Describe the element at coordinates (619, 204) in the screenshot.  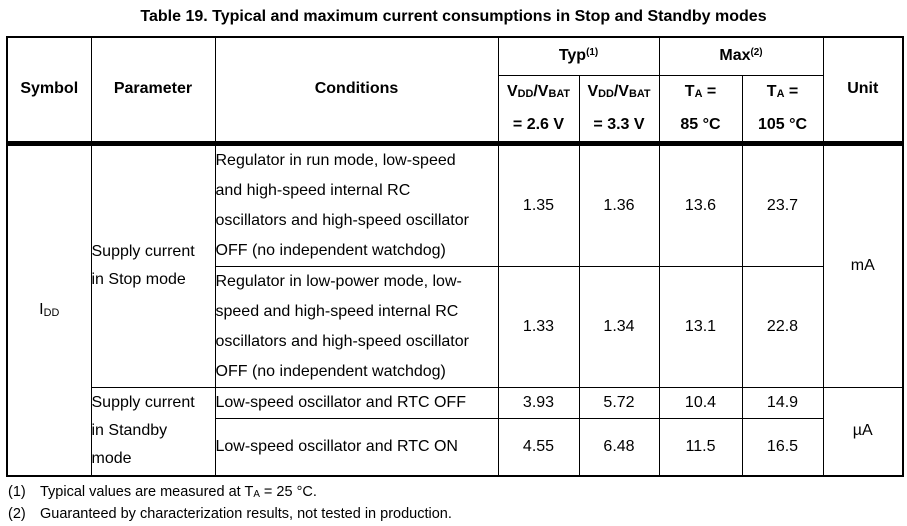
I see `cell-typ-3v3: 1.36` at that location.